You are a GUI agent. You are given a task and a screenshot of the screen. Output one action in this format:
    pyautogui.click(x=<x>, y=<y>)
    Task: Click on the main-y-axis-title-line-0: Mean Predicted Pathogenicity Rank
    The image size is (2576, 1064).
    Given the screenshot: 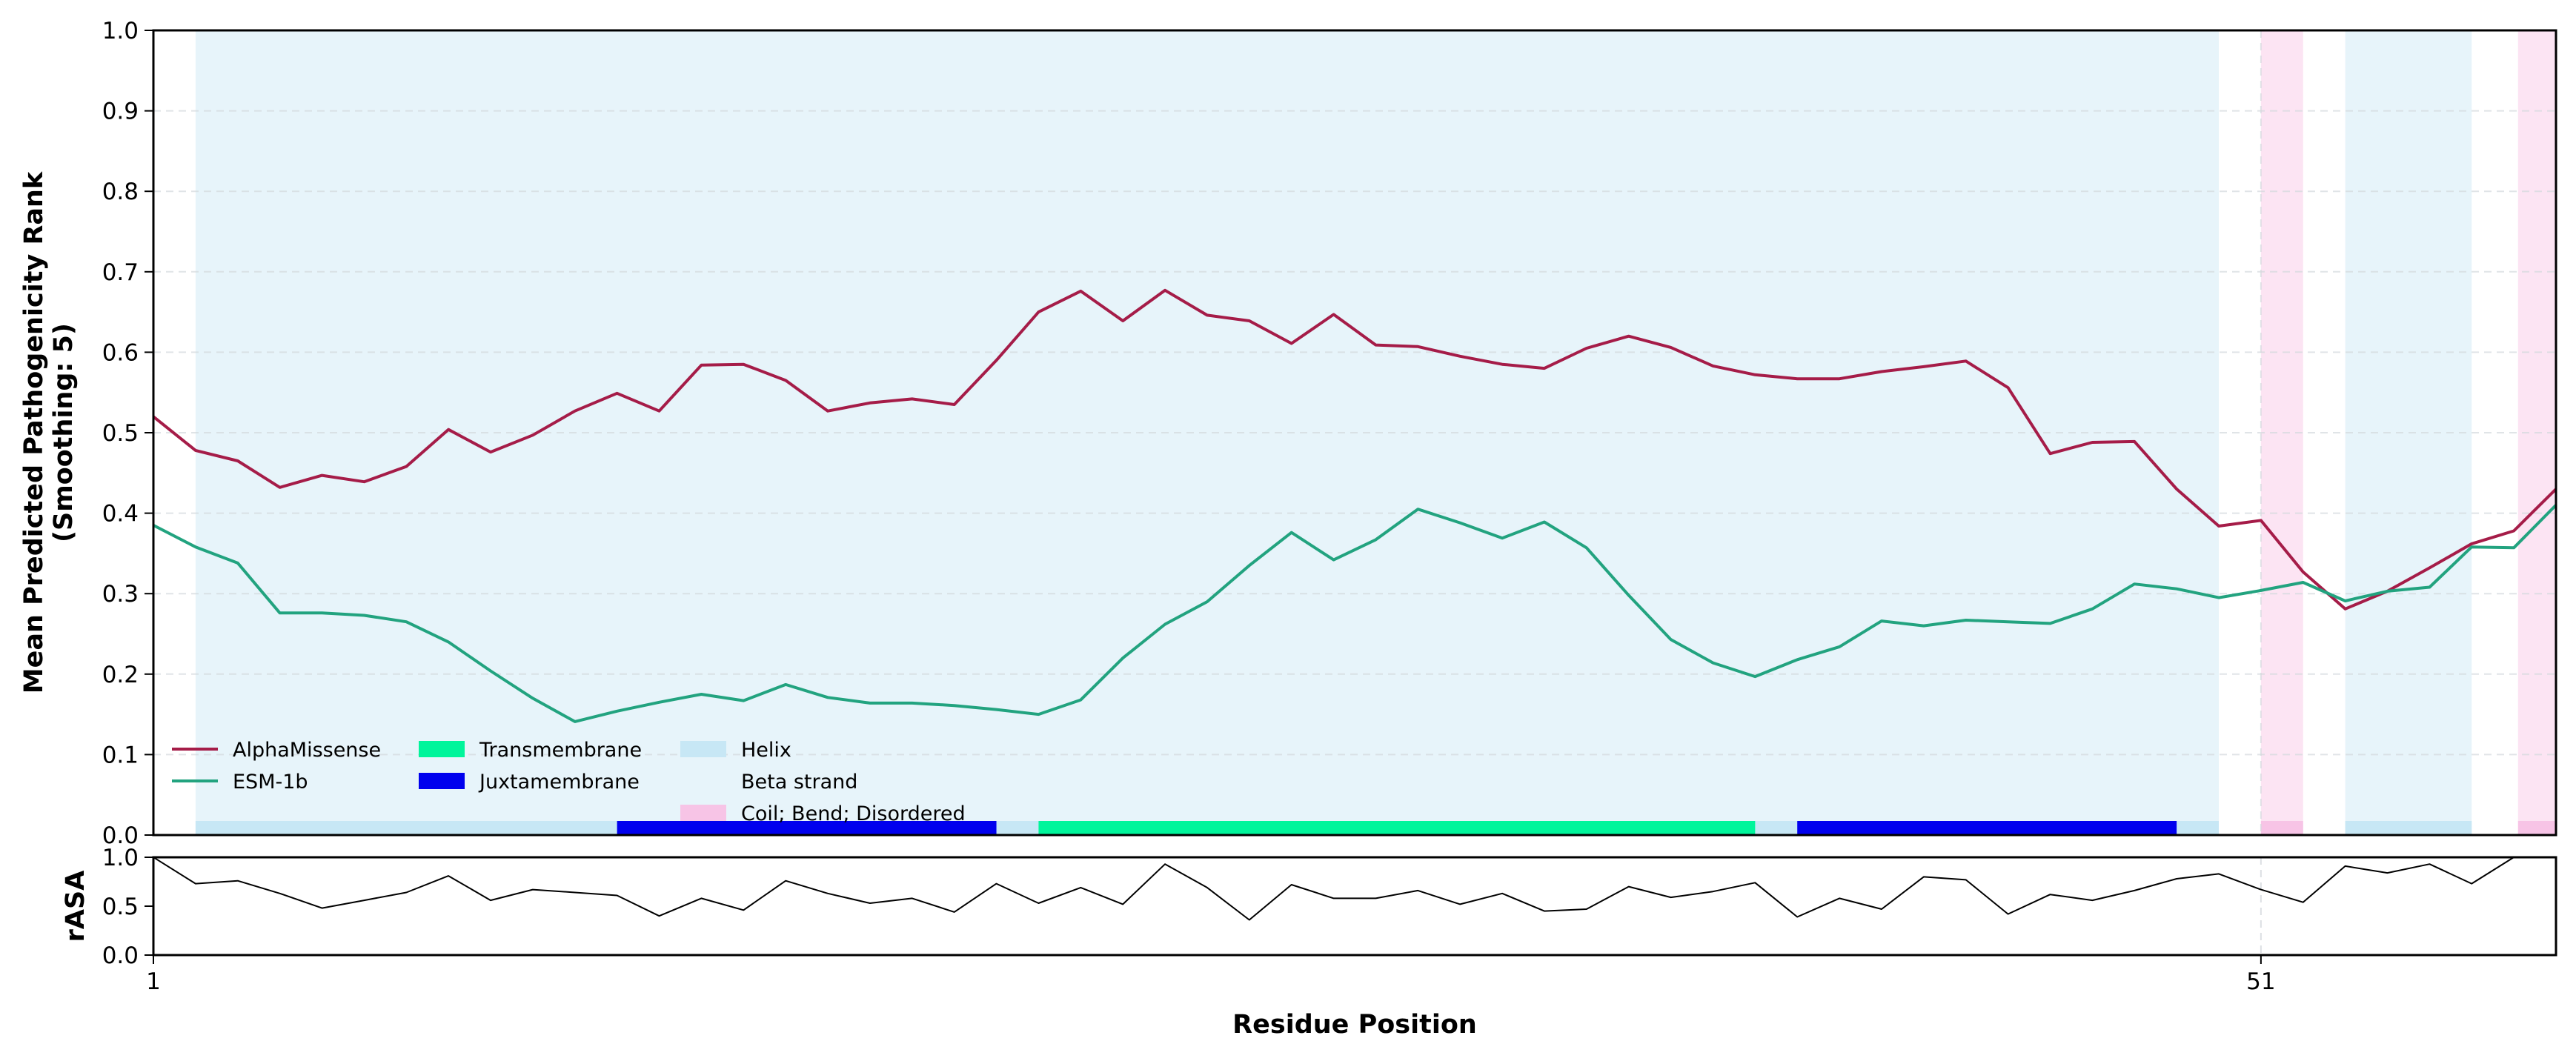 What is the action you would take?
    pyautogui.click(x=34, y=432)
    